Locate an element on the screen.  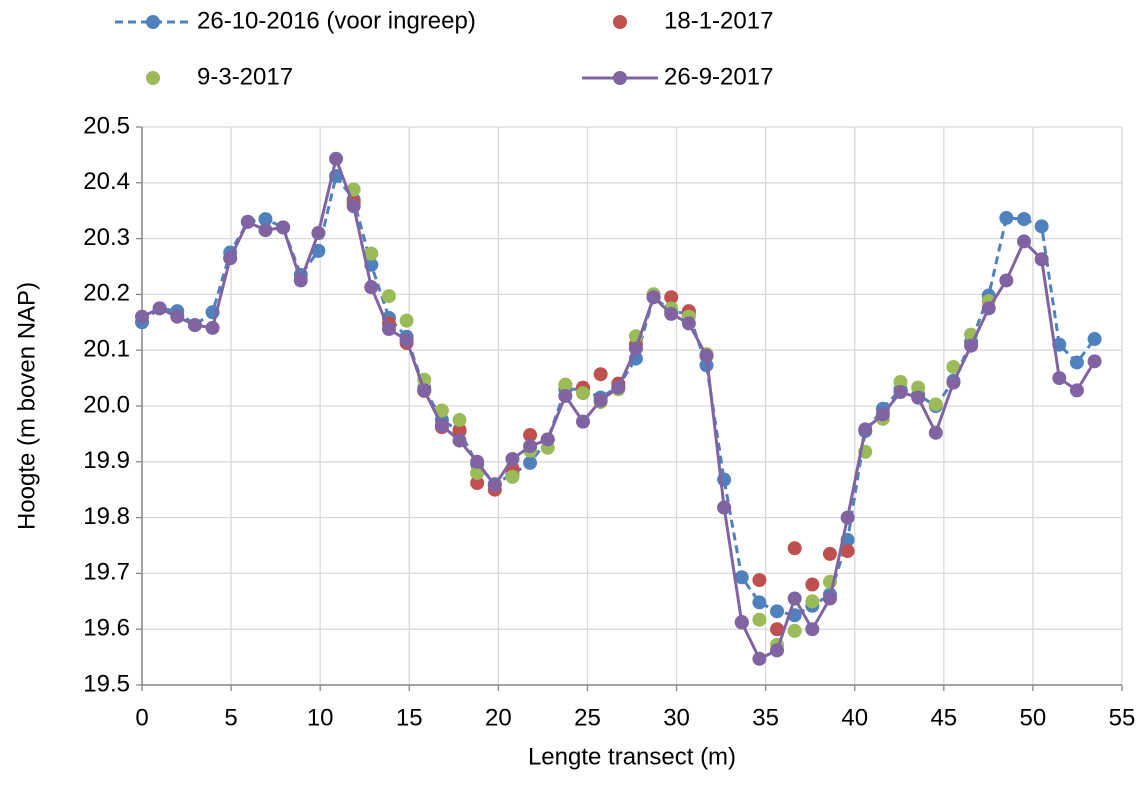
legend-label: 18-1-2017 is located at coordinates (718, 20).